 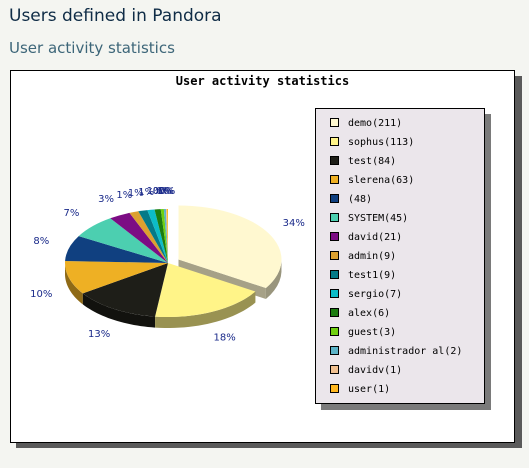 I want to click on legend-label: sophus(113), so click(x=381, y=142).